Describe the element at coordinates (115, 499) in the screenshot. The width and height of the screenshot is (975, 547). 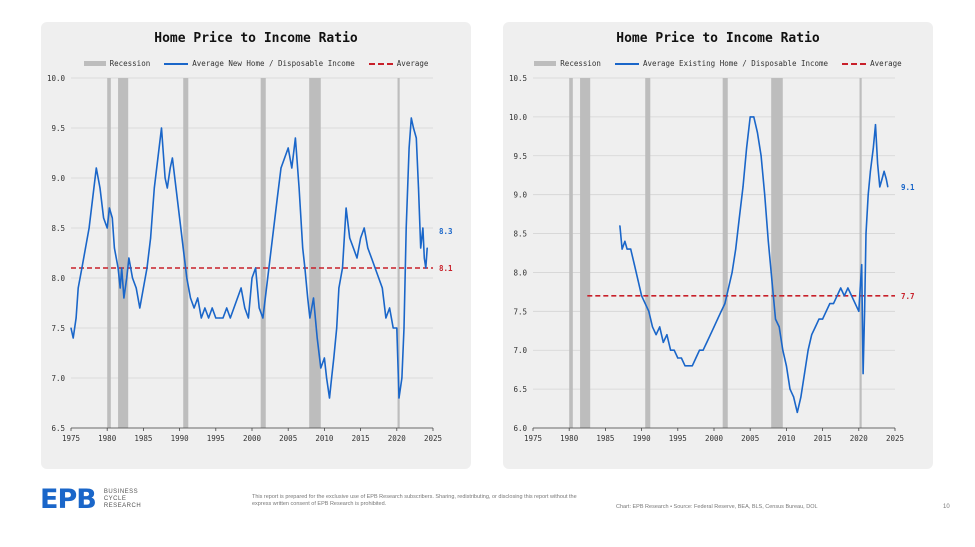
I see `logo-sub-line: CYCLE` at that location.